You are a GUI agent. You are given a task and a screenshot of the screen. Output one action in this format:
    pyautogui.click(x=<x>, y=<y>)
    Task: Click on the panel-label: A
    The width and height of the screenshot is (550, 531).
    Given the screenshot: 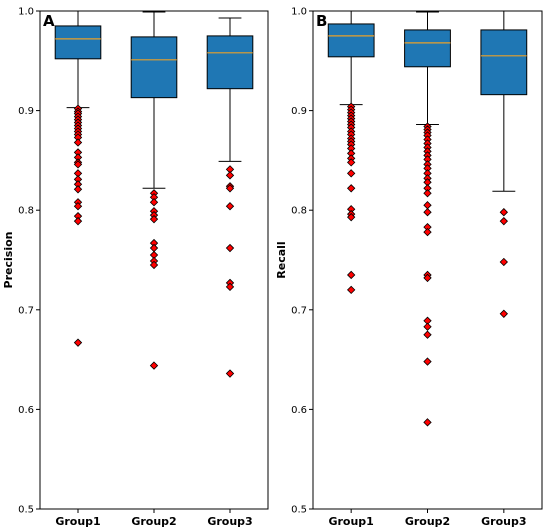 What is the action you would take?
    pyautogui.click(x=49, y=21)
    